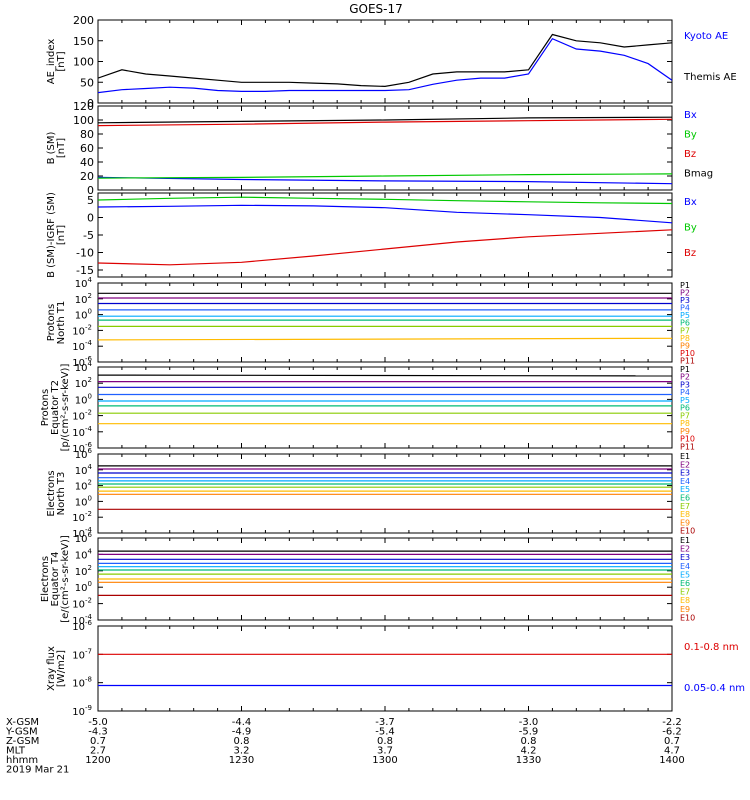 The width and height of the screenshot is (750, 800). Describe the element at coordinates (82, 683) in the screenshot. I see `y-tick-label: 10-8` at that location.